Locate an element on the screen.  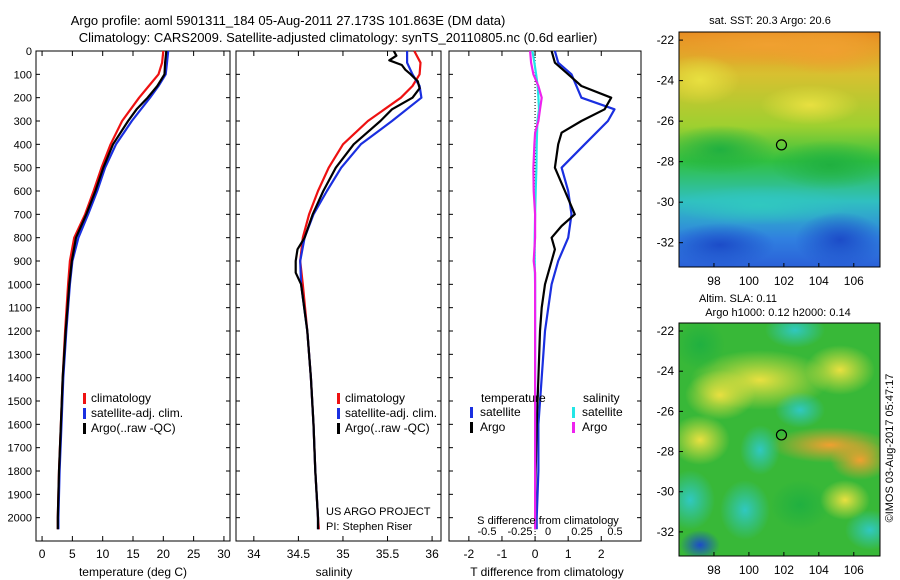
x-tick-label: 20 is located at coordinates (164, 554).